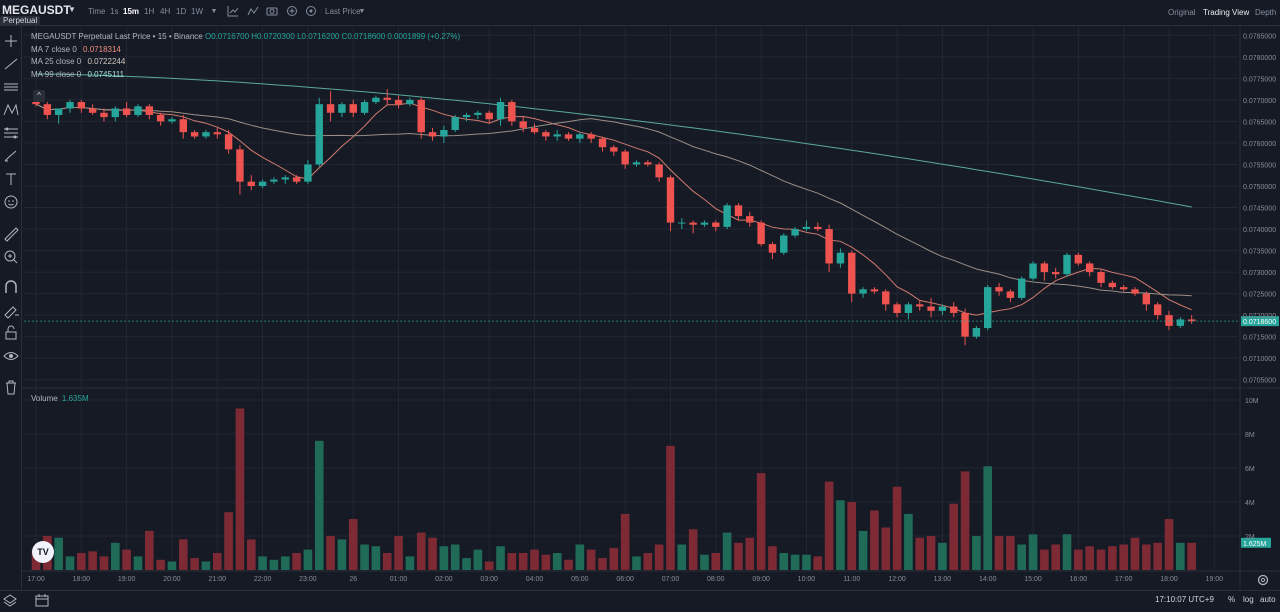  What do you see at coordinates (214, 11) in the screenshot?
I see `more-intervals-chevron-icon: ▼` at bounding box center [214, 11].